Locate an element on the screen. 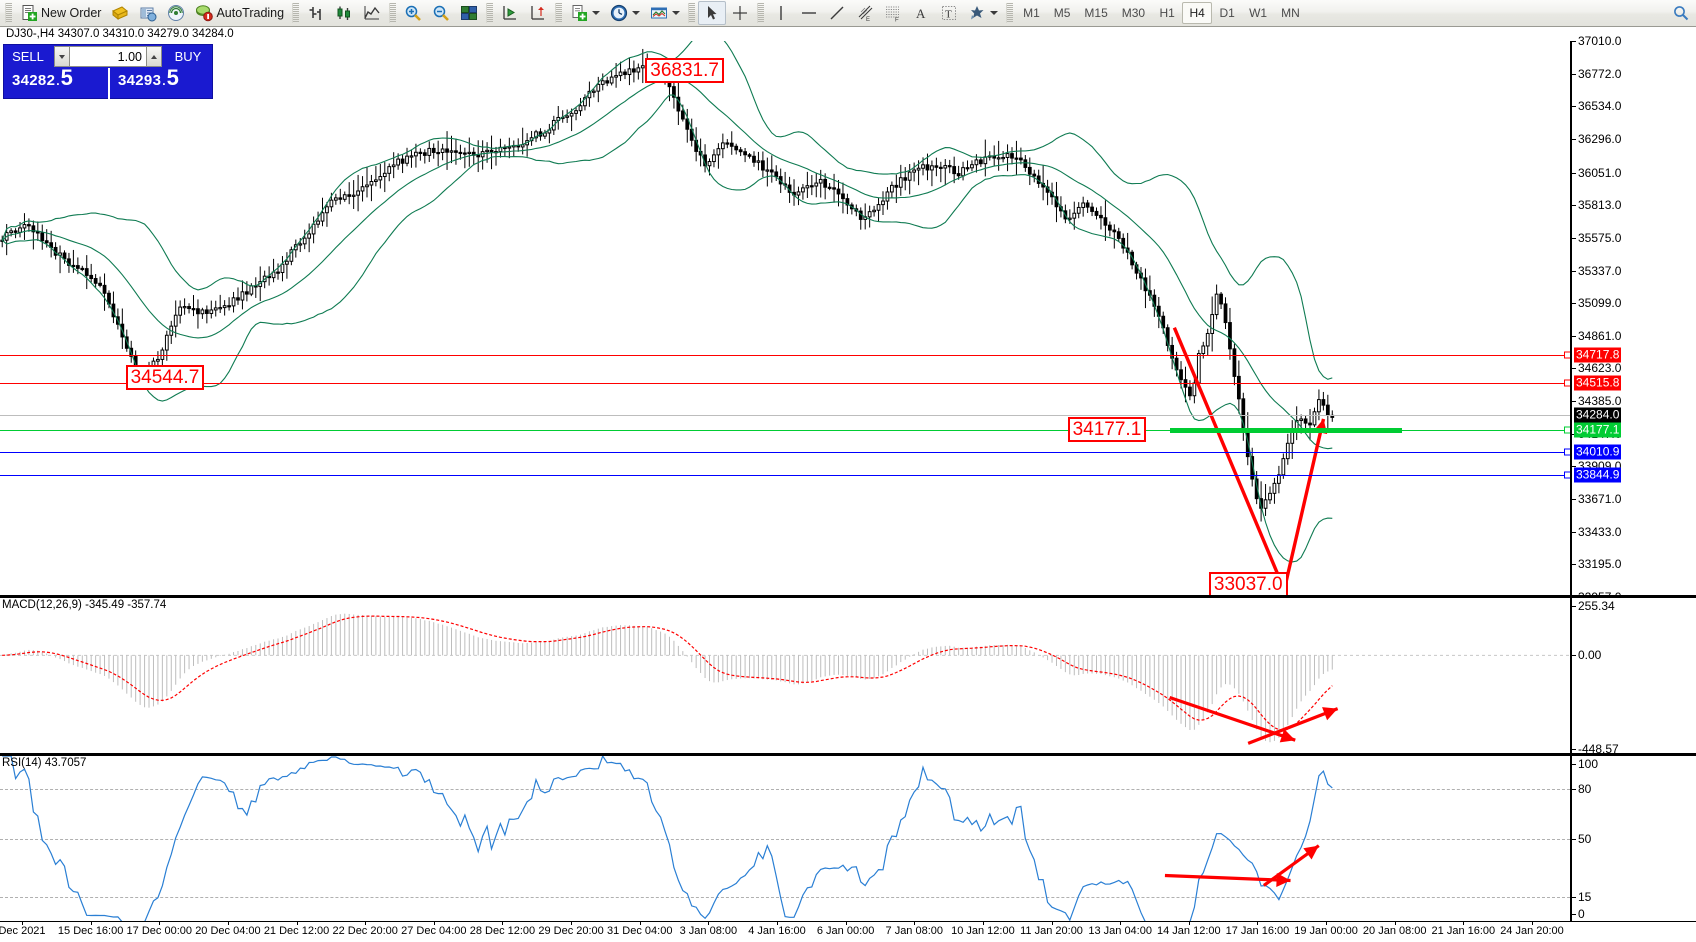  templates-button is located at coordinates (585, 13).